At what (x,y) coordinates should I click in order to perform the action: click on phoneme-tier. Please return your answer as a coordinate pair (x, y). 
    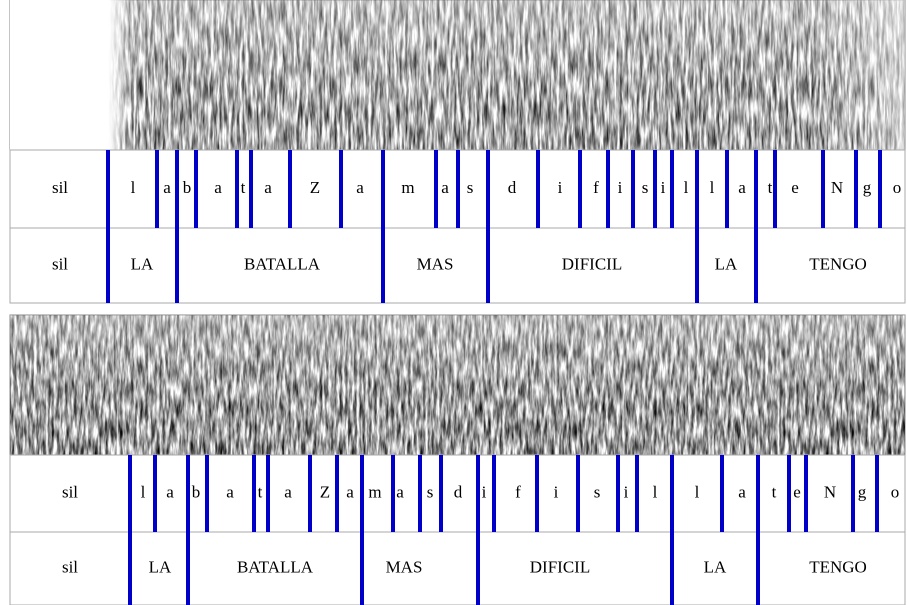
    Looking at the image, I should click on (457, 493).